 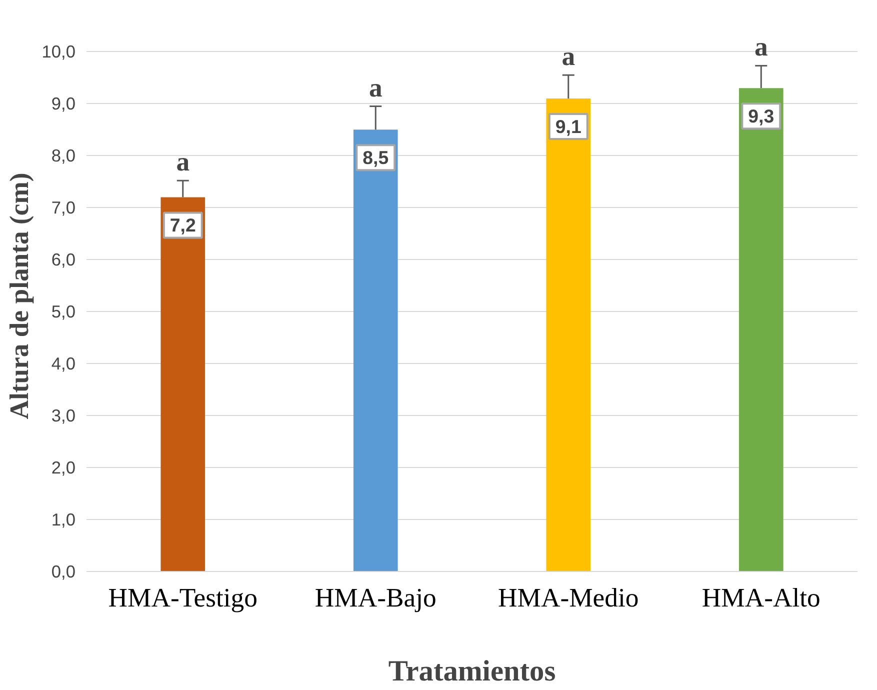 I want to click on y-tick-label: 8,0, so click(x=63, y=156).